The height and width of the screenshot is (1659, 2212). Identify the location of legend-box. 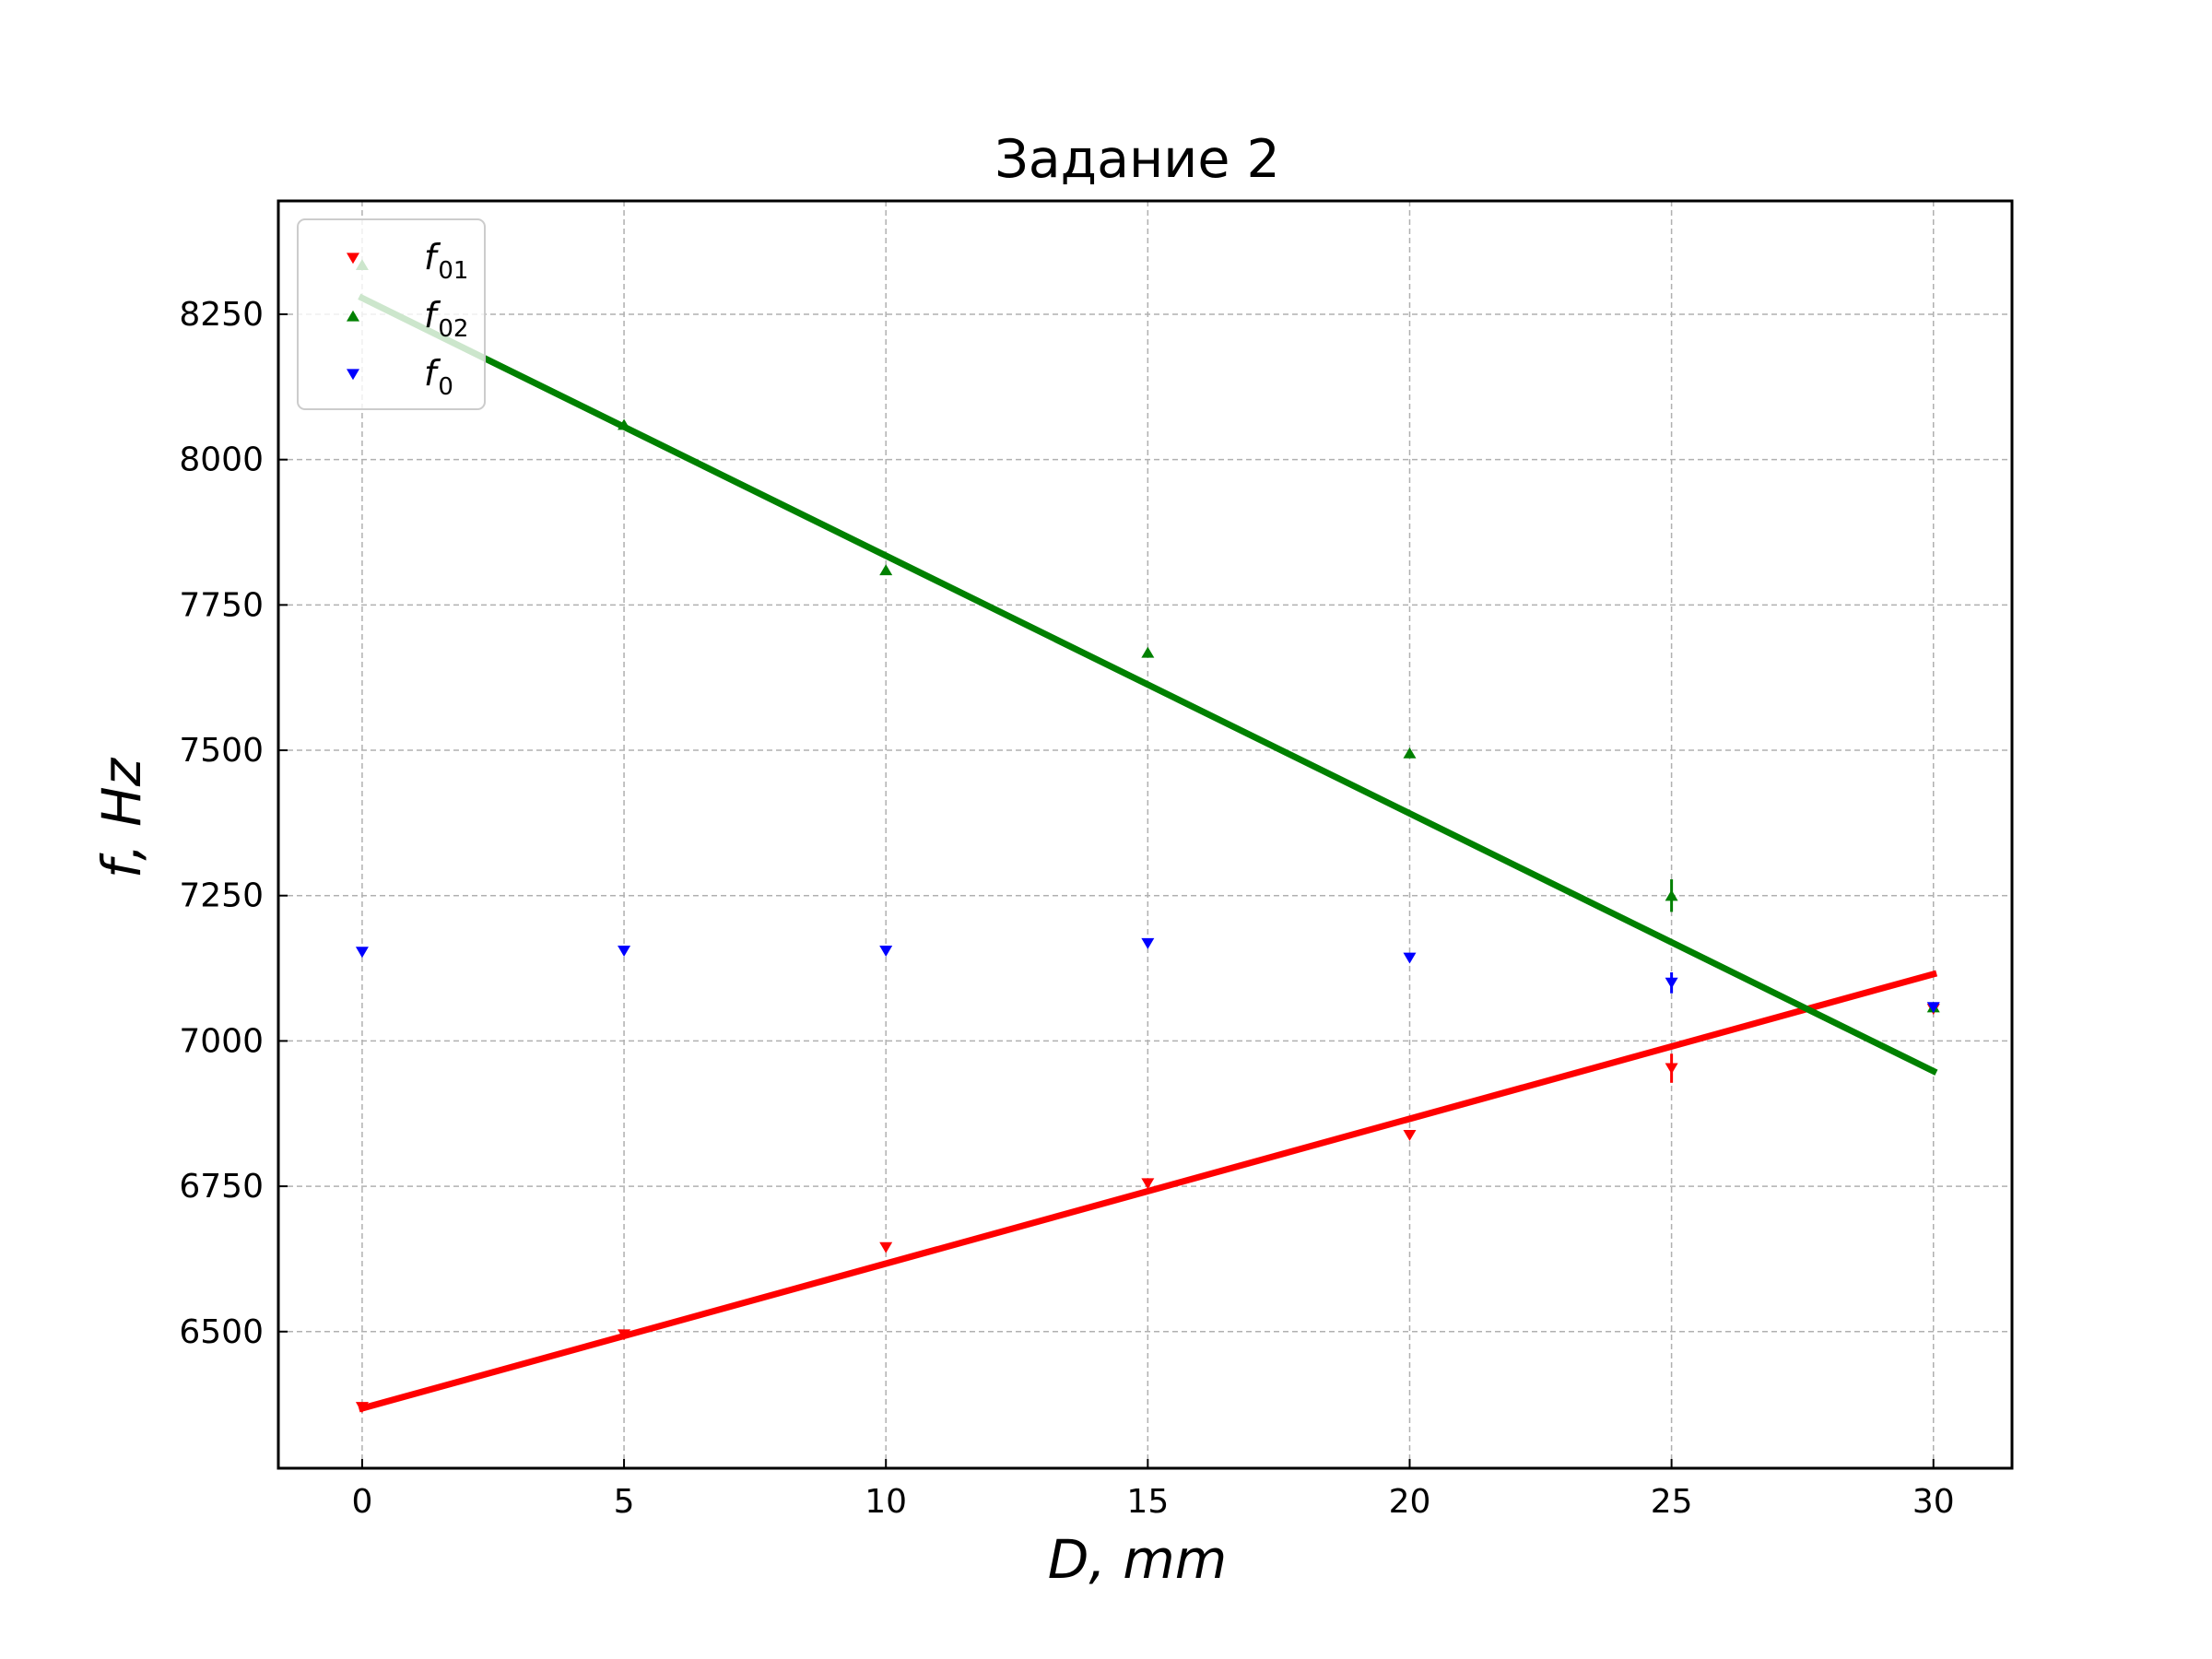
(391, 314).